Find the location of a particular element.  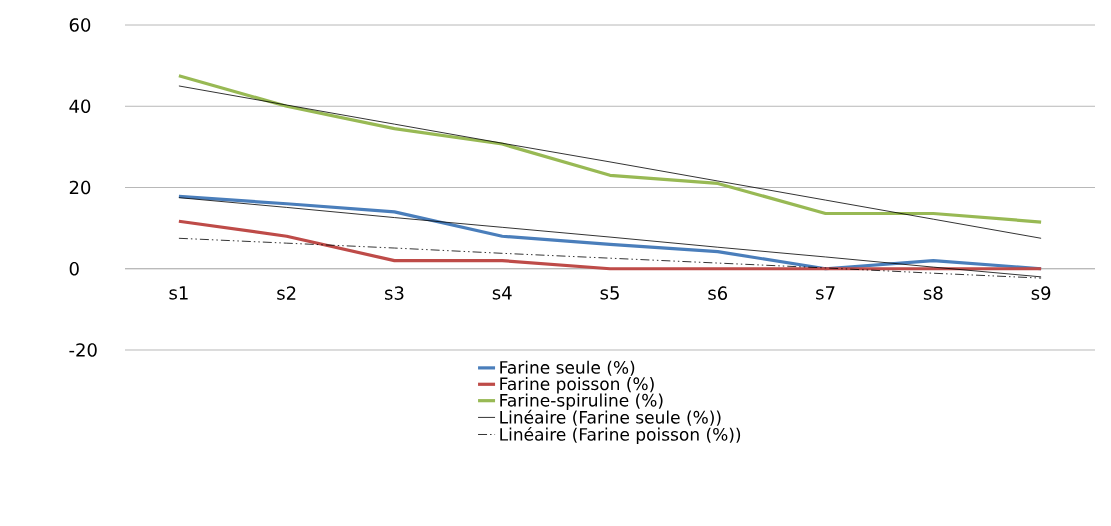

x-tick-label: s7 is located at coordinates (825, 293).